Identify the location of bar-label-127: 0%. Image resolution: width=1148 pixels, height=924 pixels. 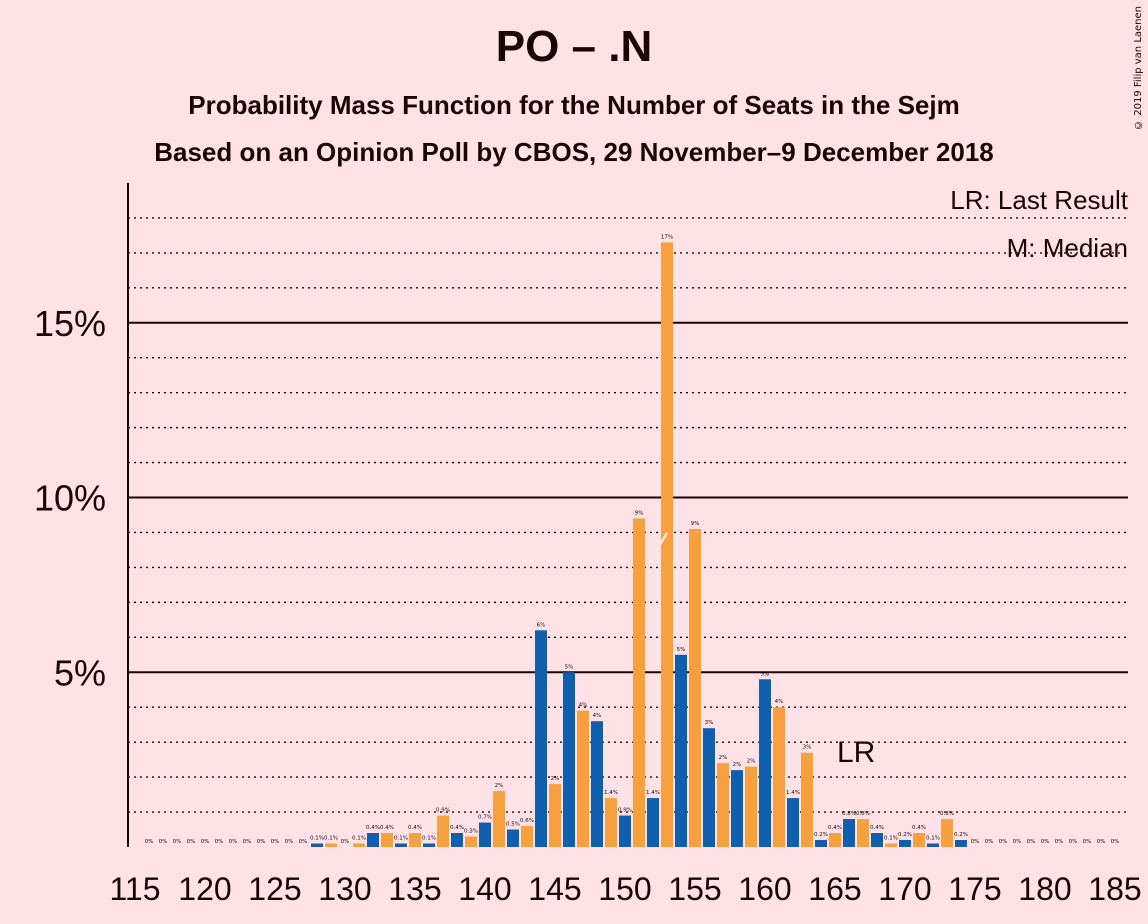
(303, 842).